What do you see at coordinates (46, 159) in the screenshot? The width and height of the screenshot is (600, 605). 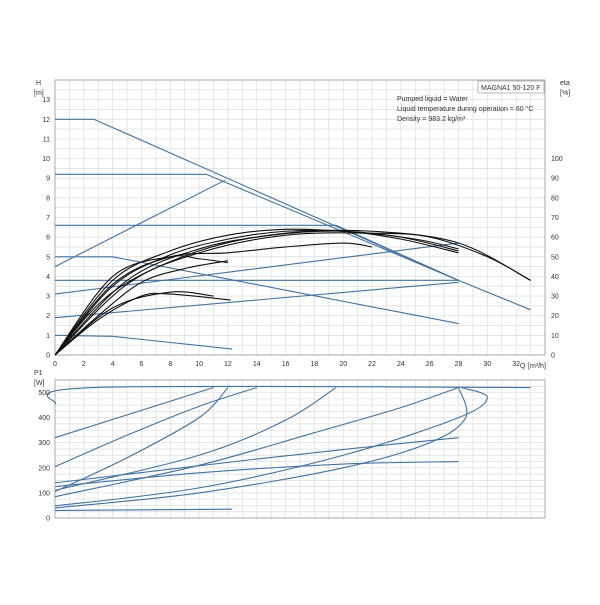 I see `head-tick-label: 10` at bounding box center [46, 159].